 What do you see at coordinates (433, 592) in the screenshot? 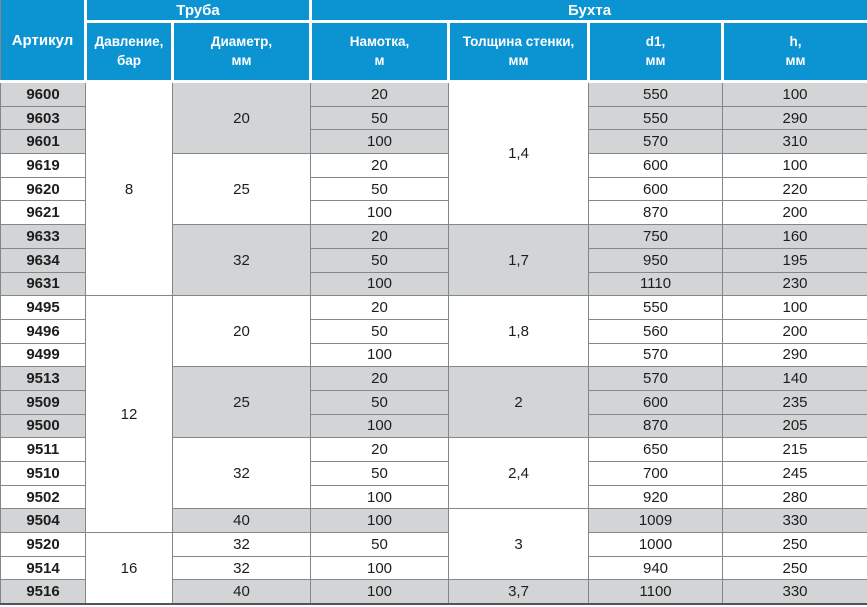
I see `table-row: 9516 40 100 3,7 1100 330` at bounding box center [433, 592].